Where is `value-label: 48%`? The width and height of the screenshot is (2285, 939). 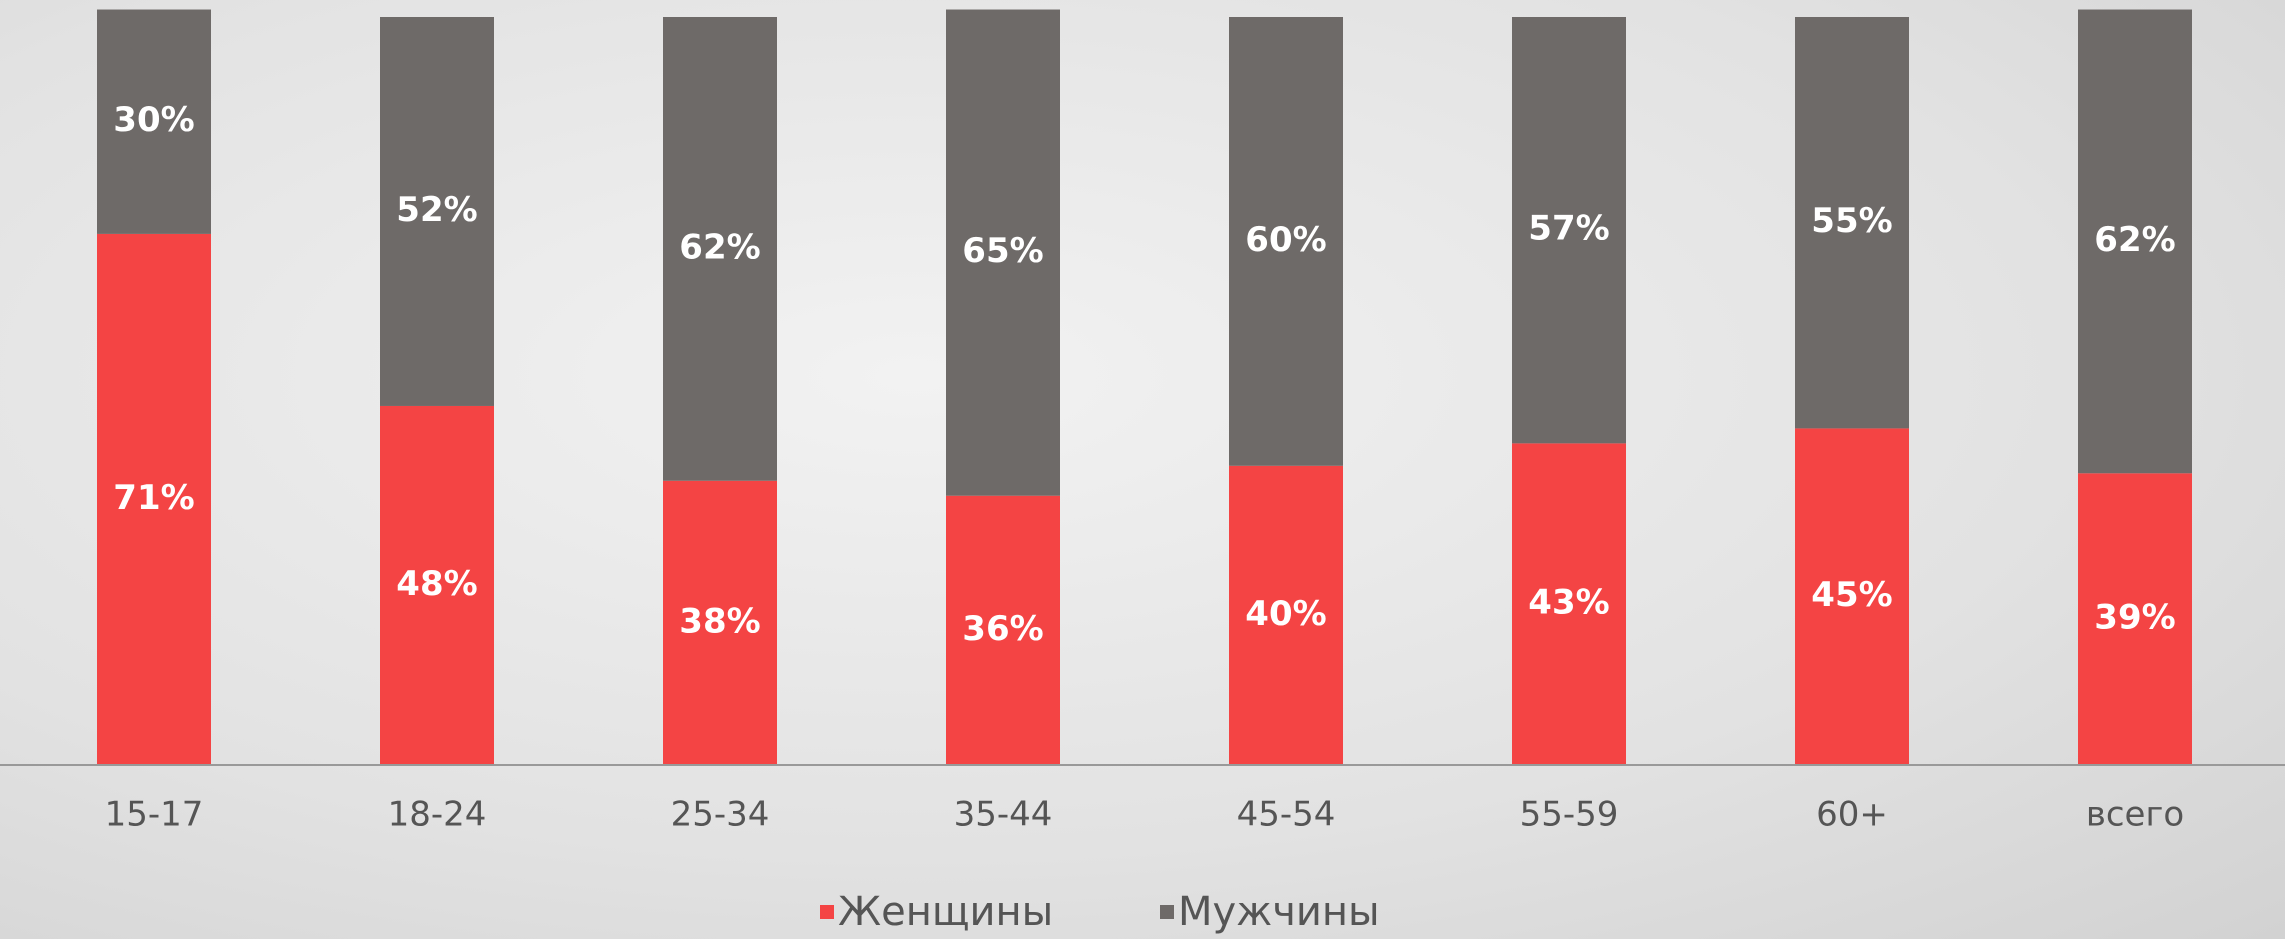
value-label: 48% is located at coordinates (436, 584).